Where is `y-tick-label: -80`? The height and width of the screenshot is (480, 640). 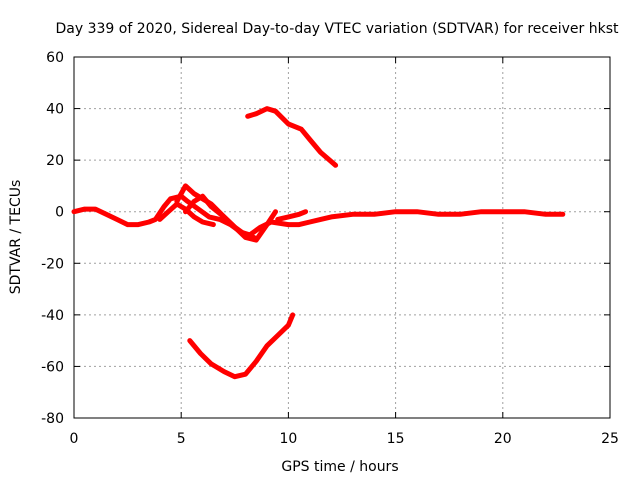 y-tick-label: -80 is located at coordinates (52, 419).